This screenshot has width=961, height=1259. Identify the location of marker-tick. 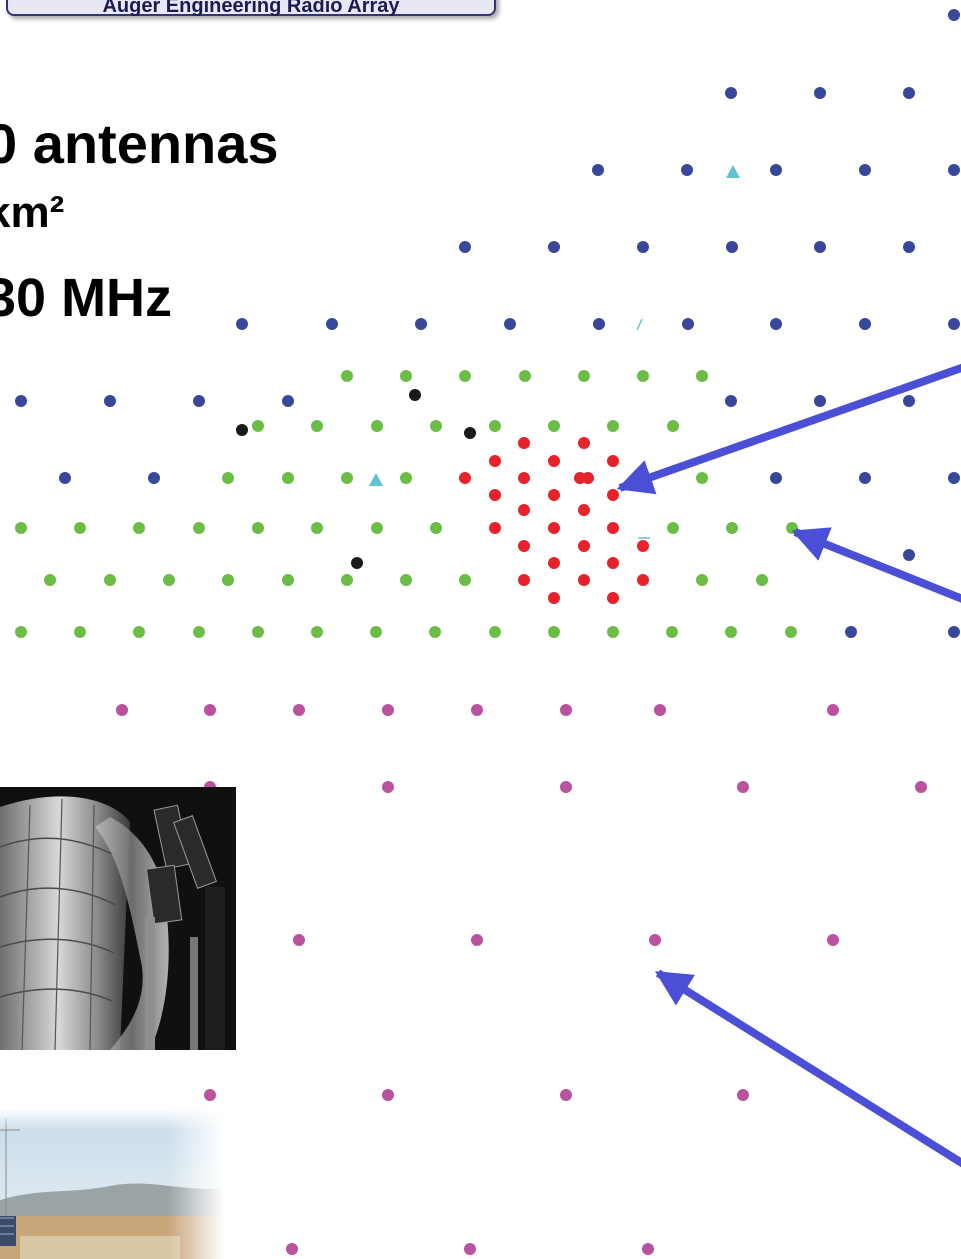
(639, 324).